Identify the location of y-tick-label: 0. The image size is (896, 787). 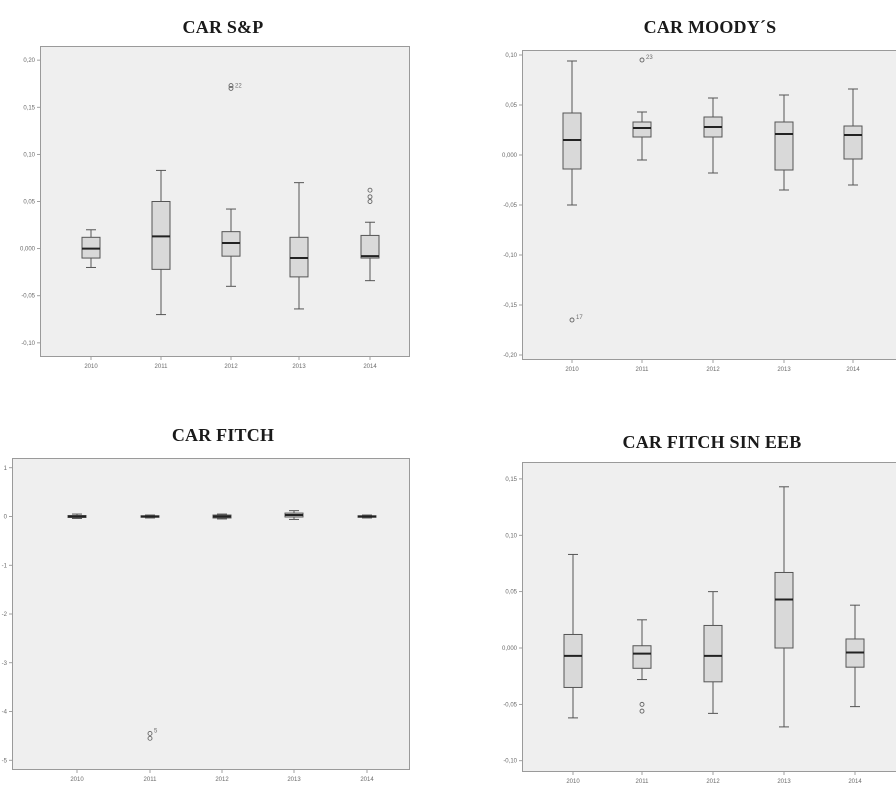
(6, 518).